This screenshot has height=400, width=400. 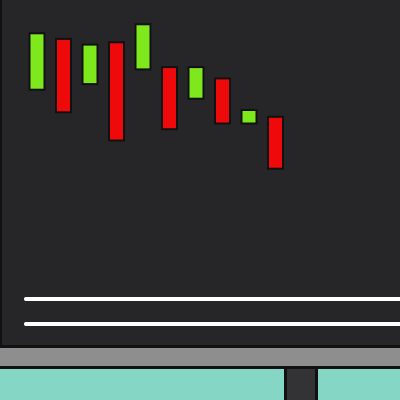 I want to click on monitor-stand, so click(x=301, y=384).